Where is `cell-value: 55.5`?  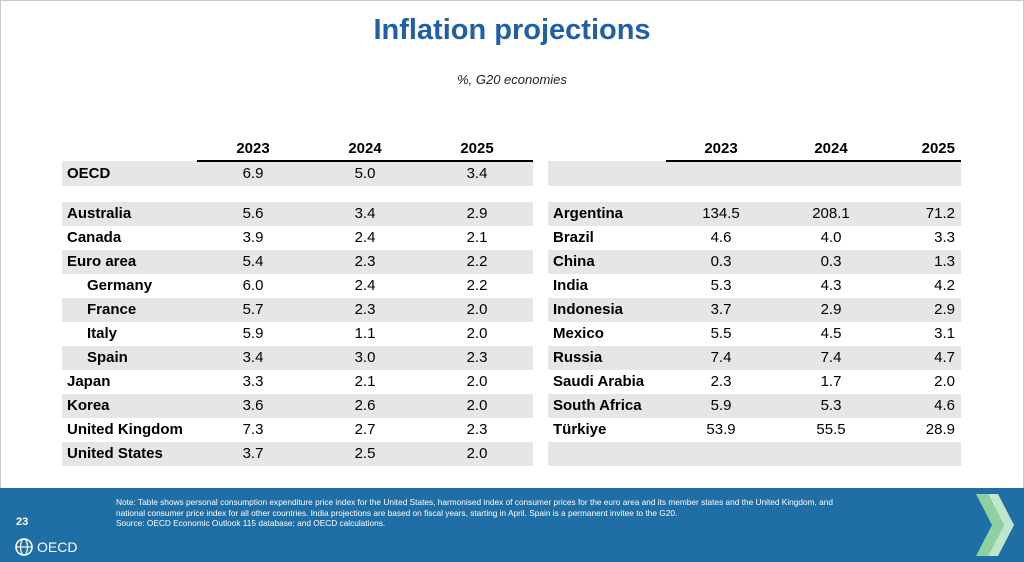
cell-value: 55.5 is located at coordinates (831, 429).